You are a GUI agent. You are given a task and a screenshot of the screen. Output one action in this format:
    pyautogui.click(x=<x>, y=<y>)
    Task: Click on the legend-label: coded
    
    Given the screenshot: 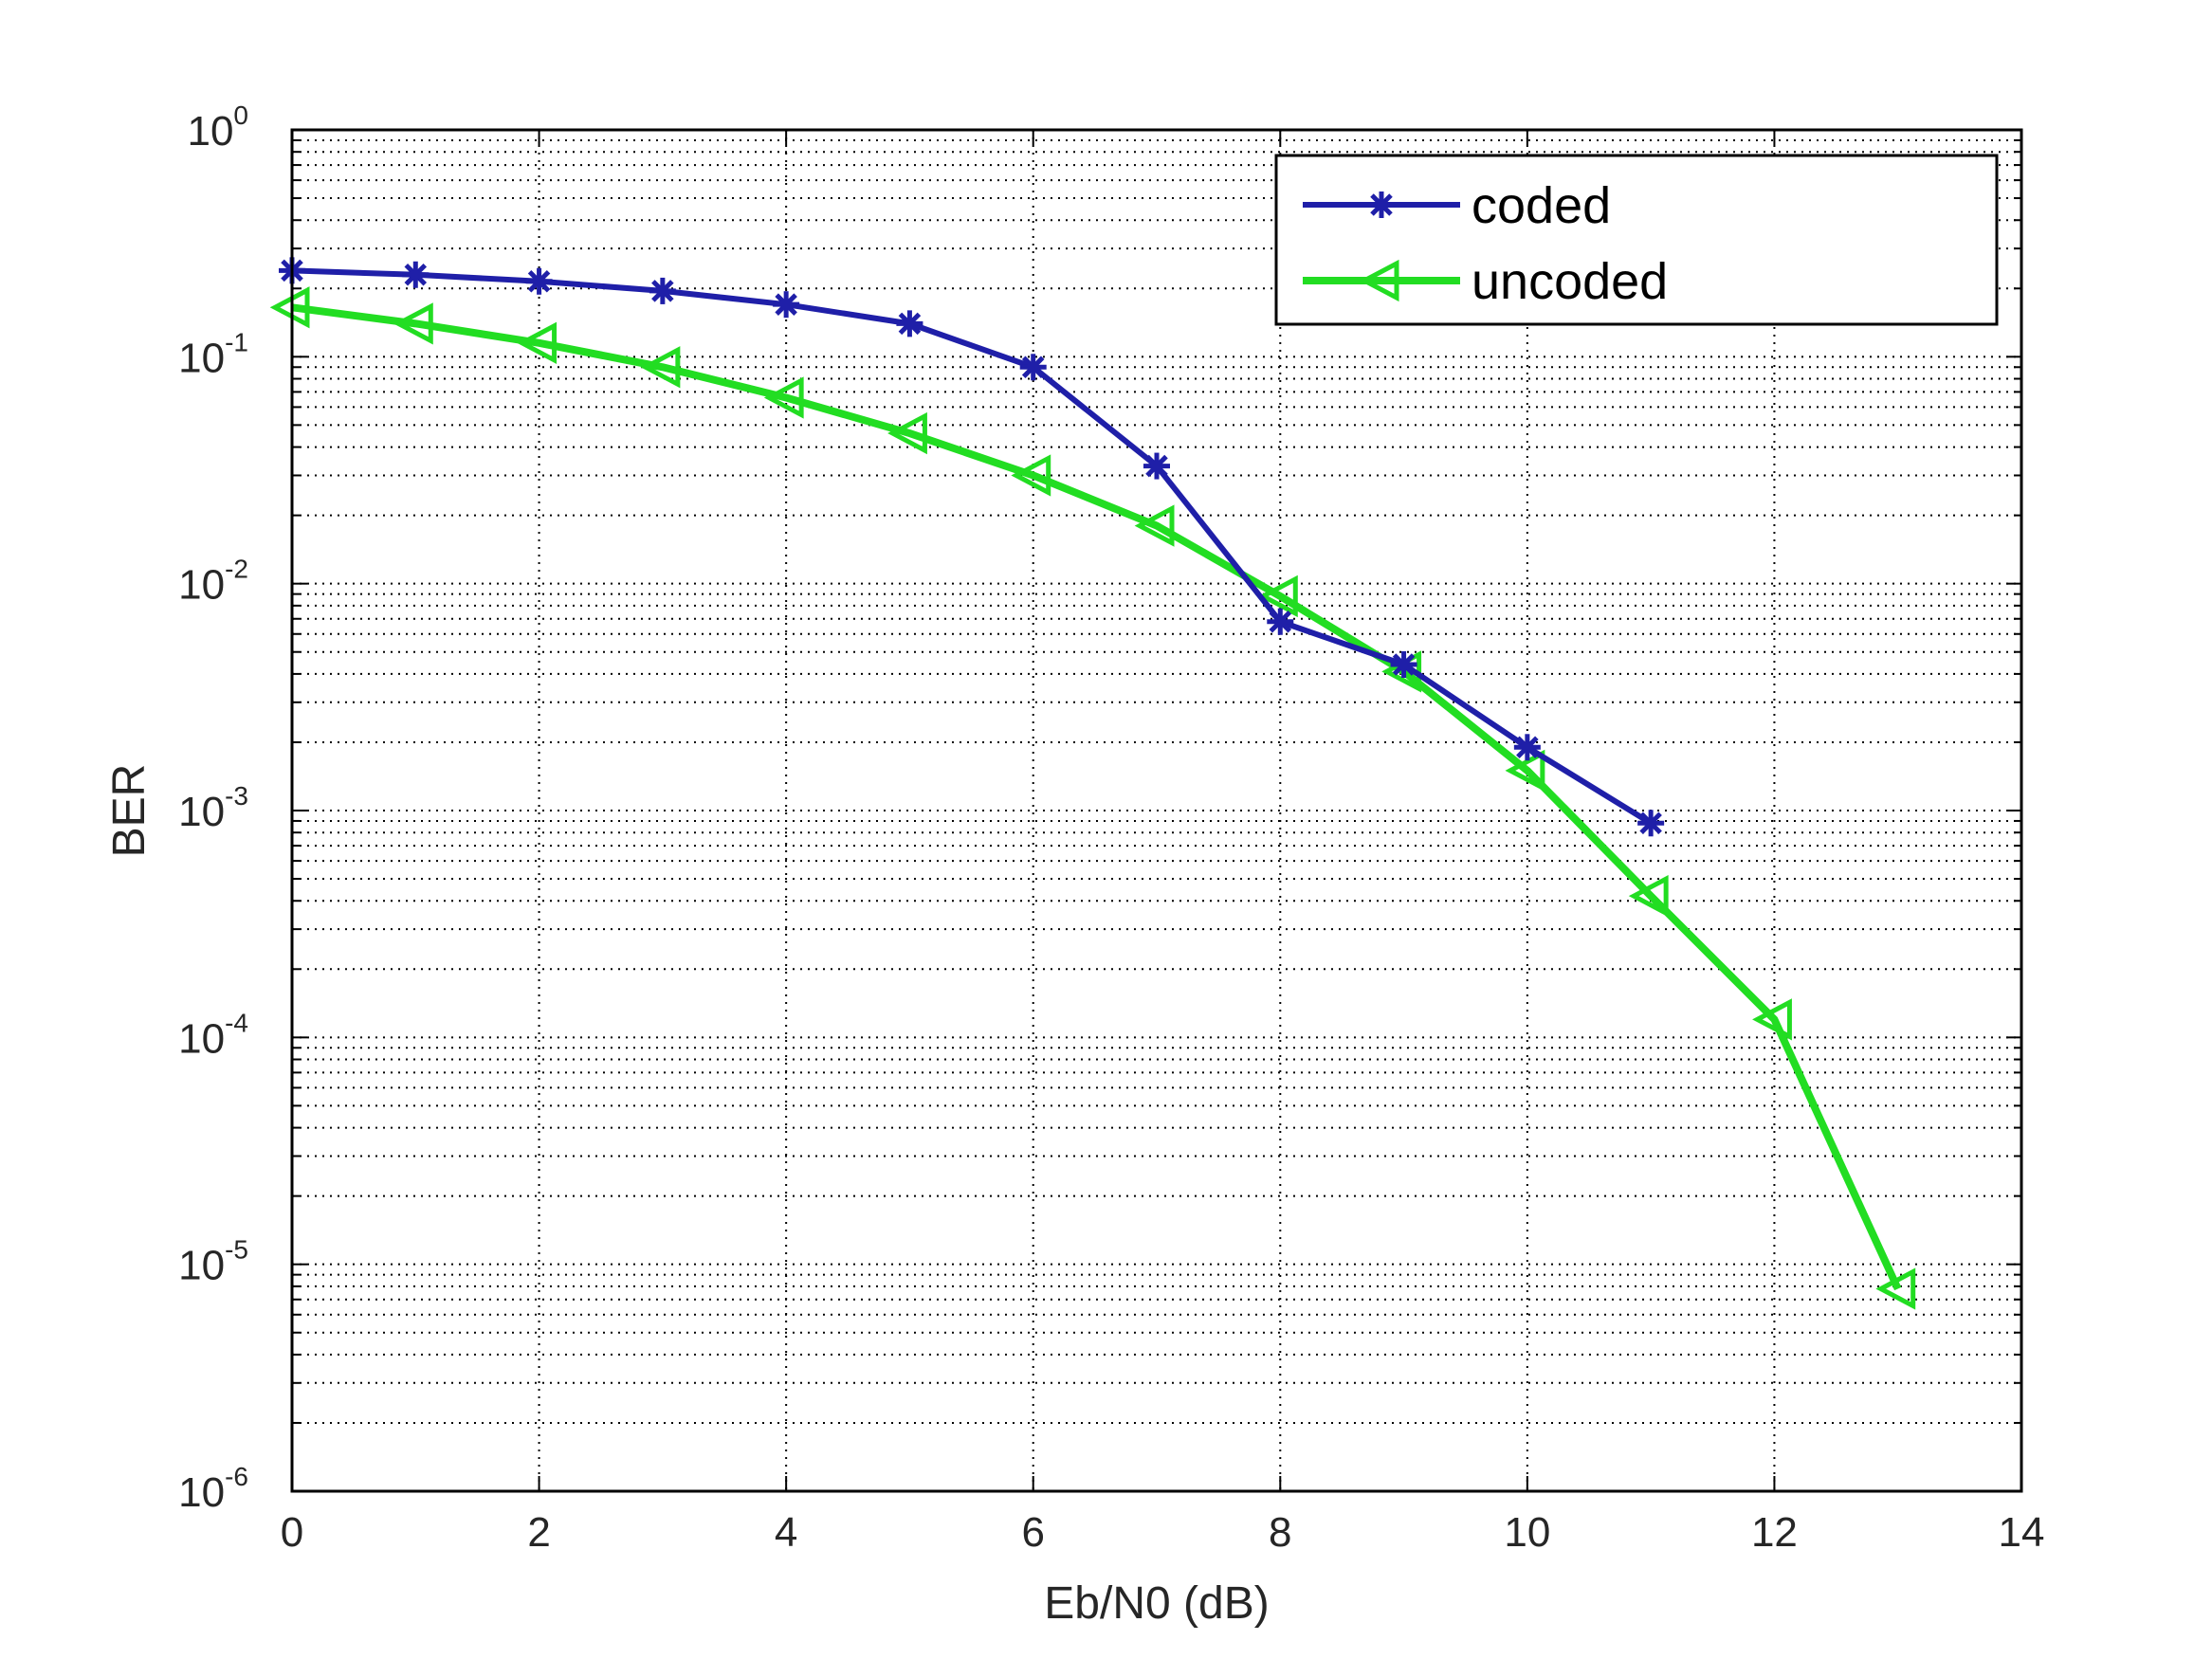 What is the action you would take?
    pyautogui.click(x=1541, y=205)
    